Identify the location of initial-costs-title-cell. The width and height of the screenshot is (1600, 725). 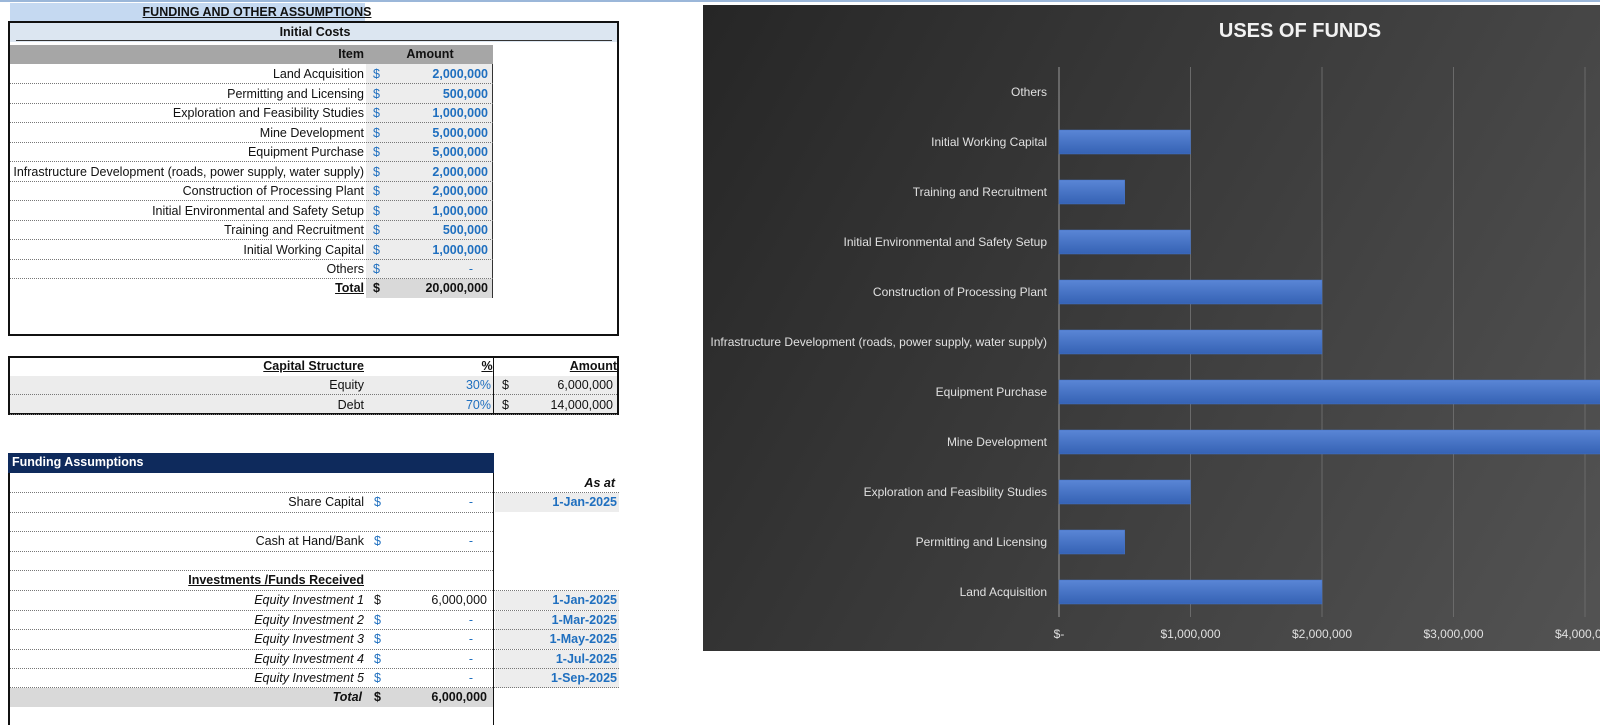
(313, 32).